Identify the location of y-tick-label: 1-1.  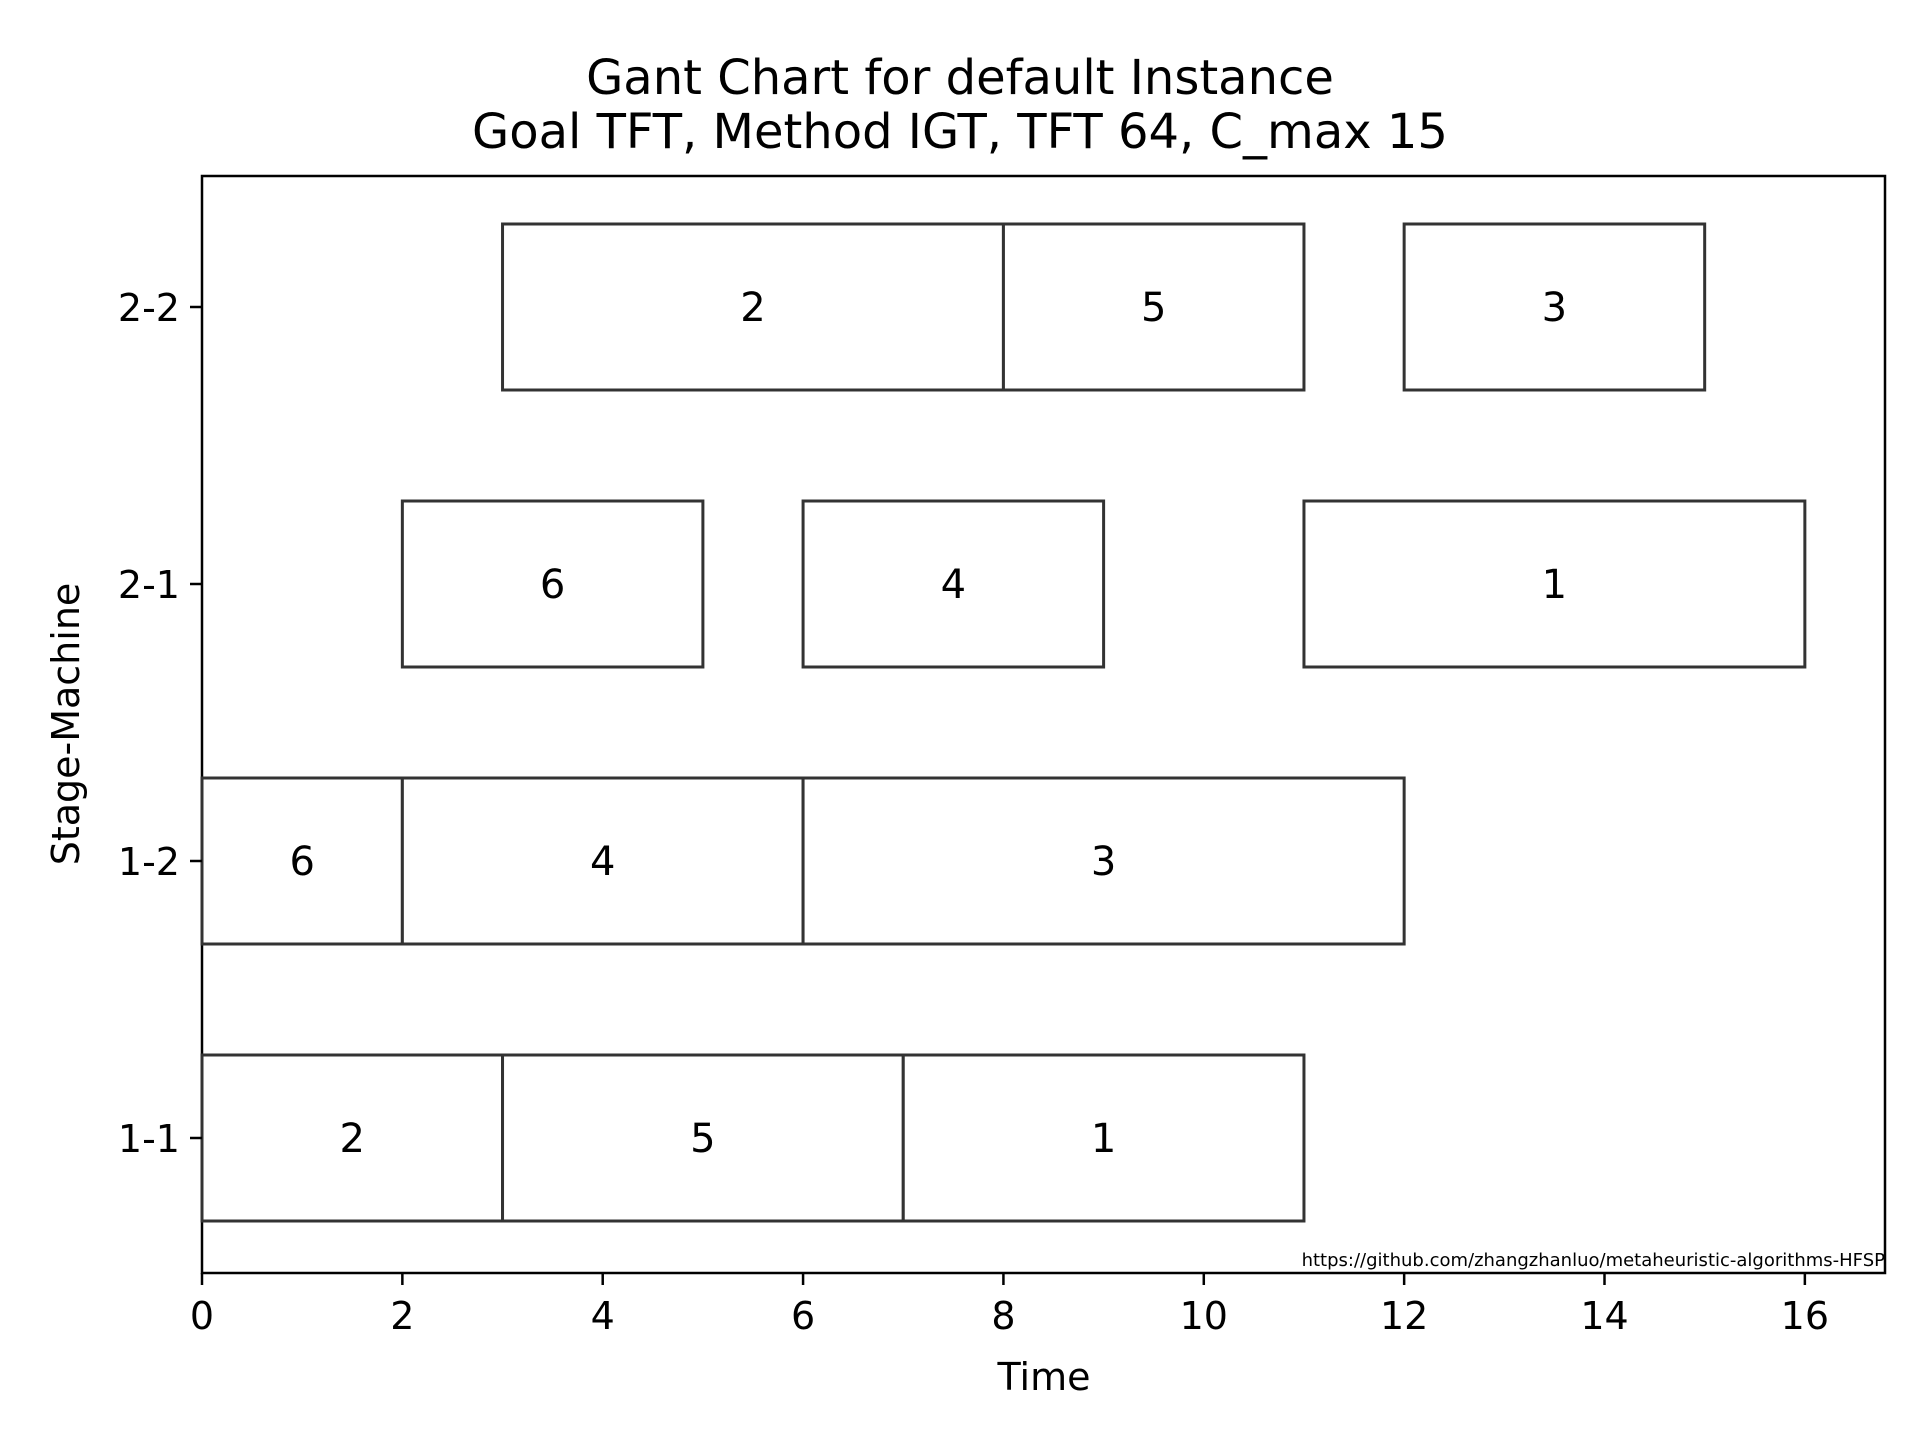
(149, 1139).